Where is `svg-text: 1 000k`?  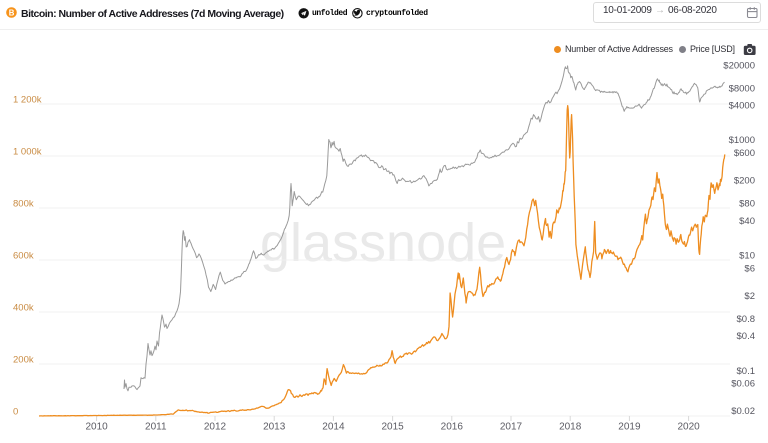
svg-text: 1 000k is located at coordinates (27, 152).